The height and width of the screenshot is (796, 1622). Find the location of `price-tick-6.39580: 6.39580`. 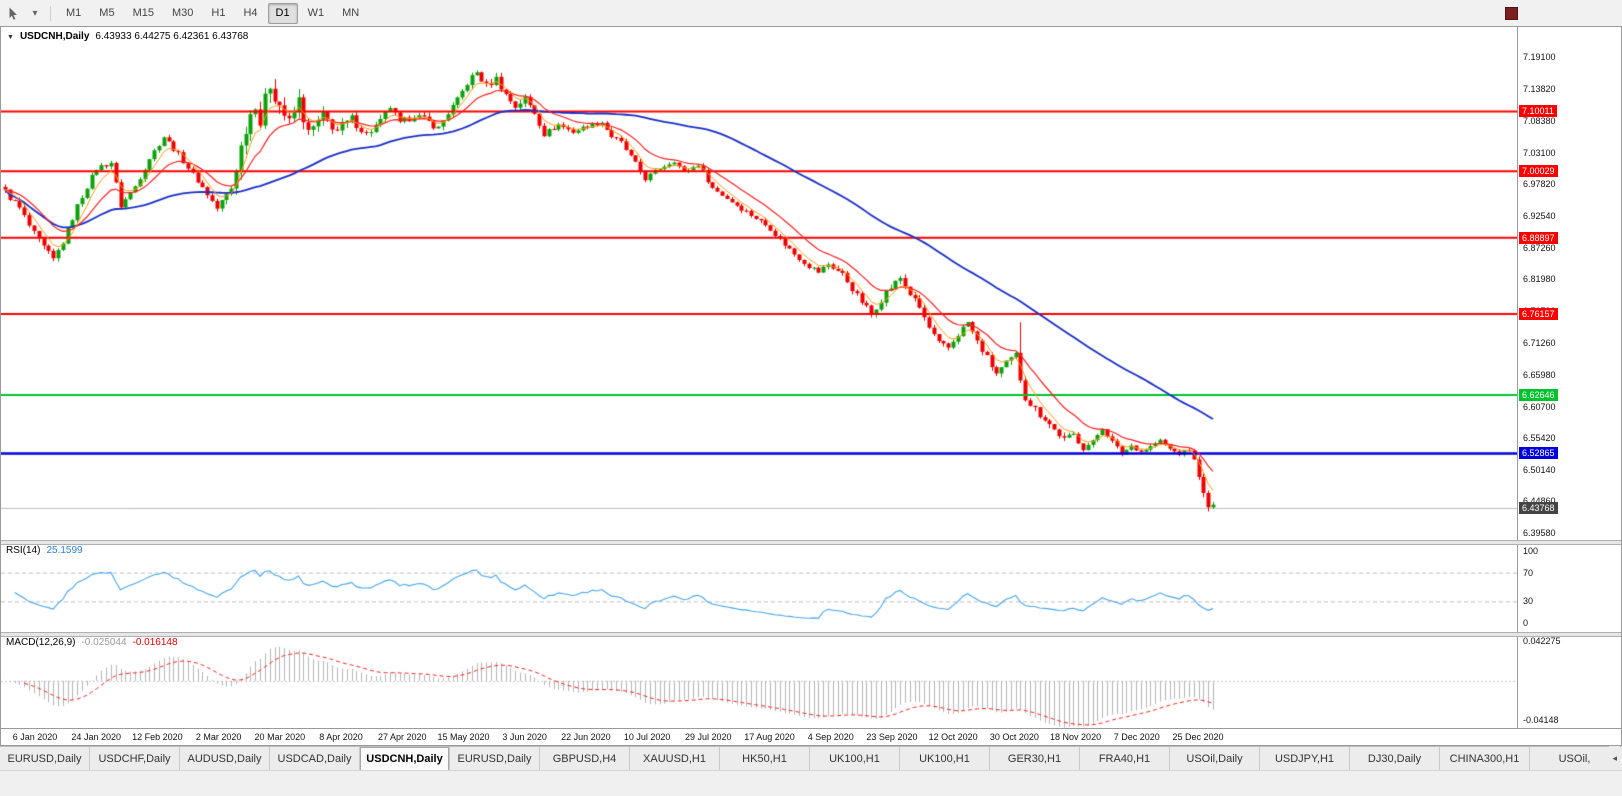

price-tick-6.39580: 6.39580 is located at coordinates (1539, 532).